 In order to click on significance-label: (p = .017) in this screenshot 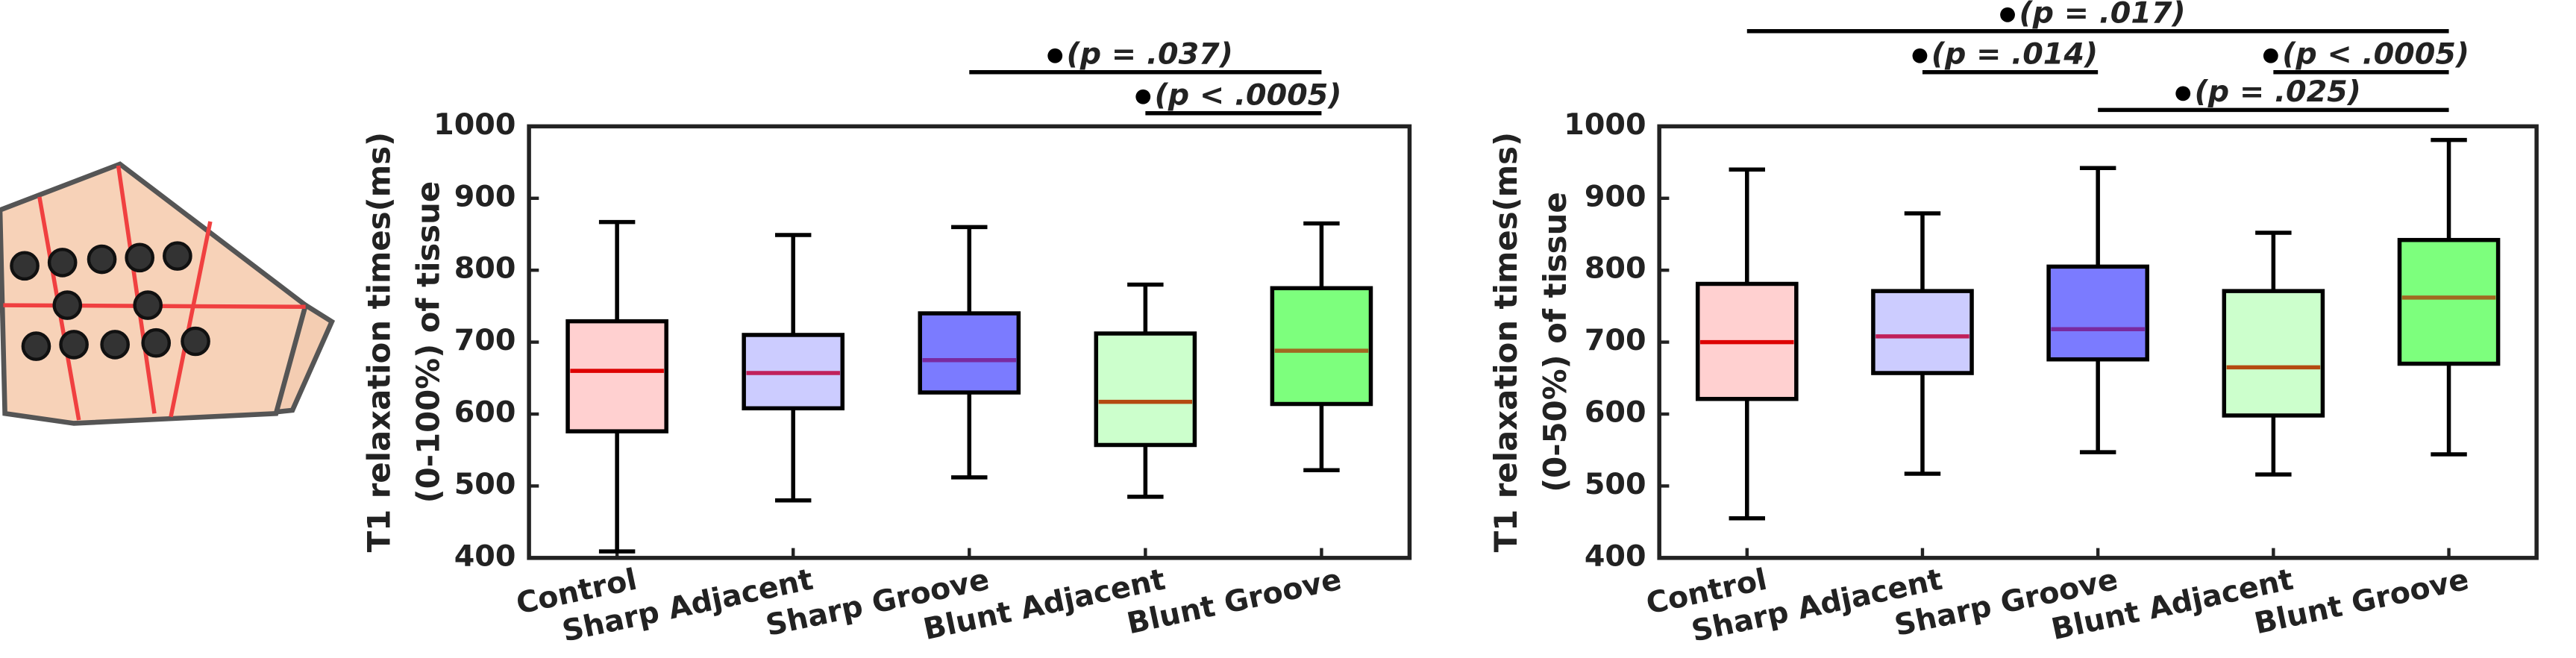, I will do `click(2102, 15)`.